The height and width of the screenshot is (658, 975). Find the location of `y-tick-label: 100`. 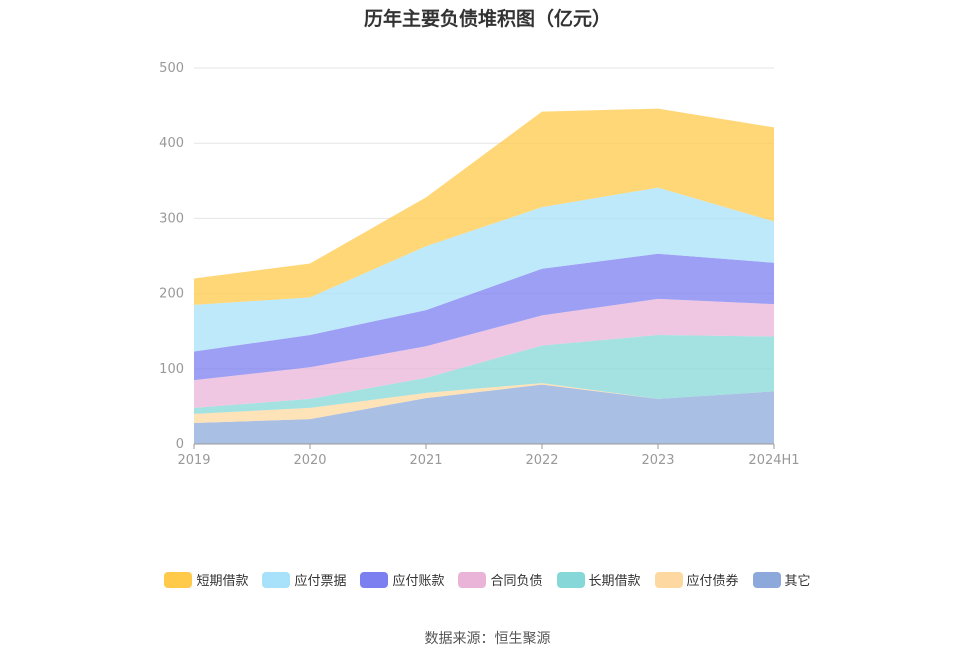

y-tick-label: 100 is located at coordinates (171, 369).